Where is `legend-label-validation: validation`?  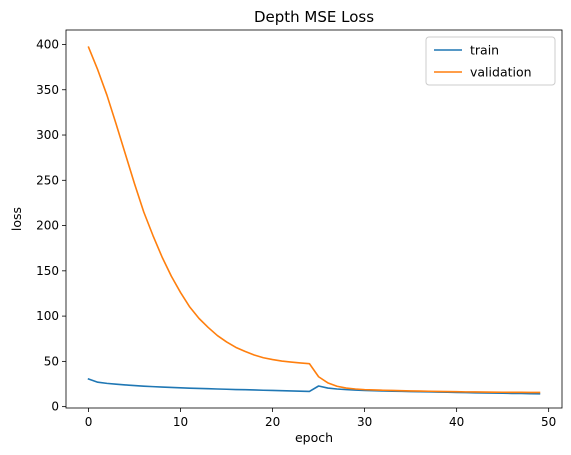 legend-label-validation: validation is located at coordinates (501, 72).